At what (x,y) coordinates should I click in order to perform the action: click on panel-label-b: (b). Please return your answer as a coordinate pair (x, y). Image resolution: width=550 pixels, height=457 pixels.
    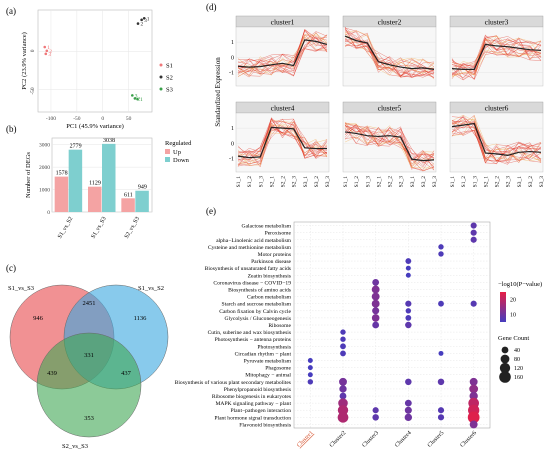
    Looking at the image, I should click on (11, 129).